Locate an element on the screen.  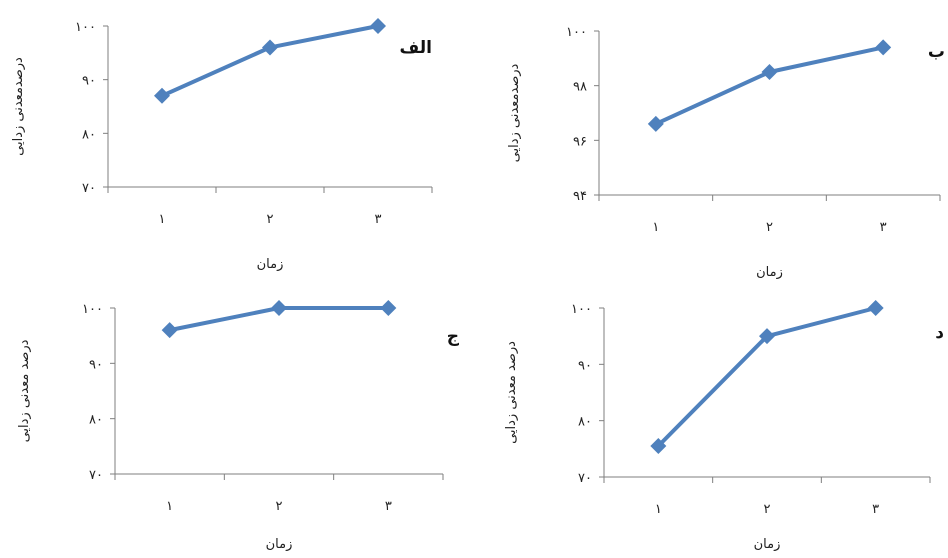
panel-label: ب is located at coordinates (936, 52).